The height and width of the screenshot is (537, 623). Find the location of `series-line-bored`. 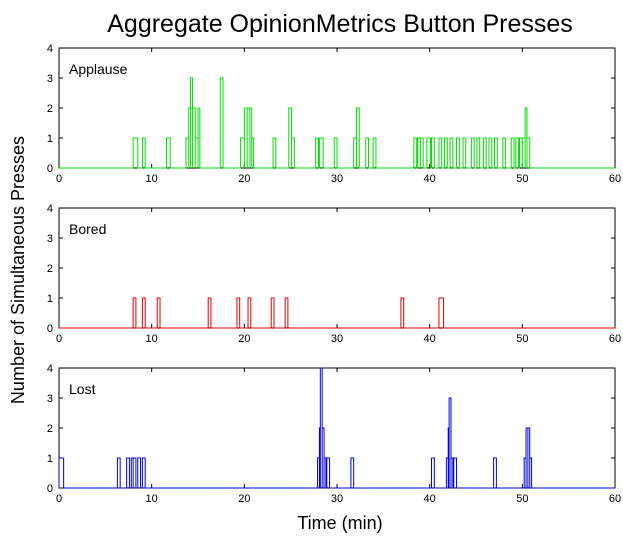

series-line-bored is located at coordinates (337, 313).